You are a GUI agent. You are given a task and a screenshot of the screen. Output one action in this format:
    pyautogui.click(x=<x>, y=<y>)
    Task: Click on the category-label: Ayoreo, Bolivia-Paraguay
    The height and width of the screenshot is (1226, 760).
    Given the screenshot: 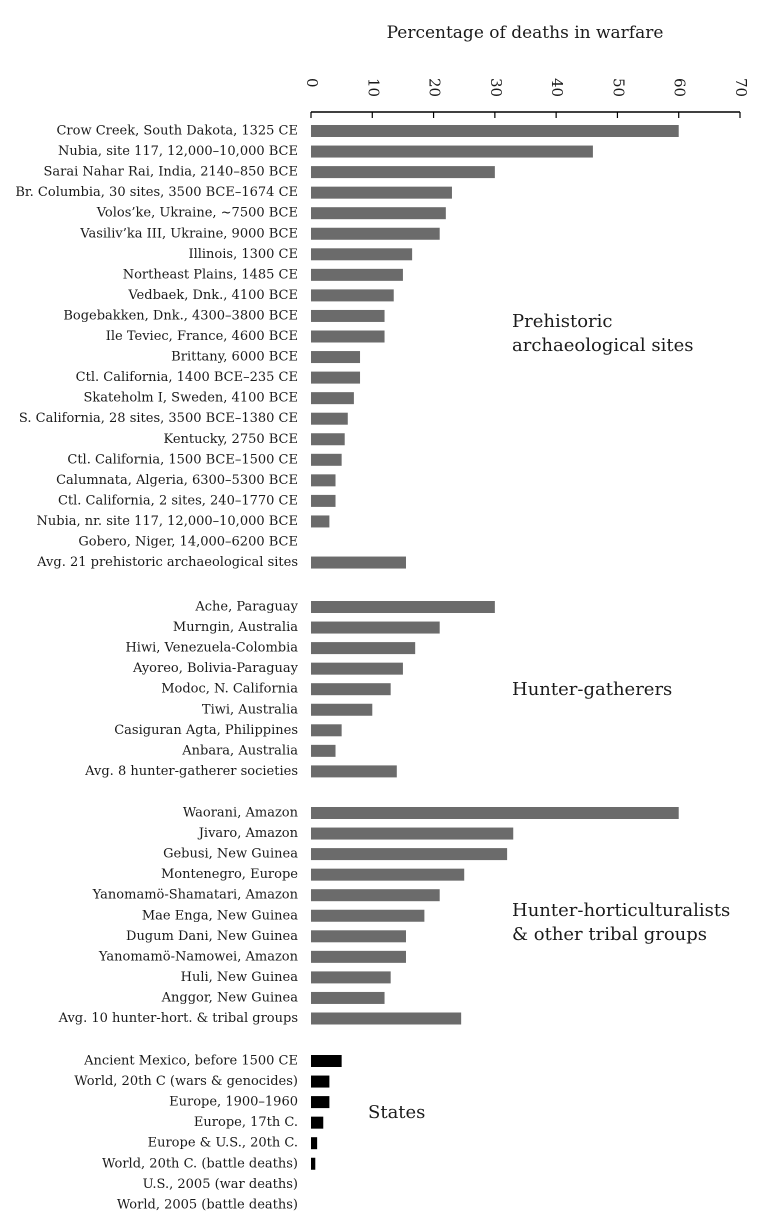 What is the action you would take?
    pyautogui.click(x=215, y=668)
    